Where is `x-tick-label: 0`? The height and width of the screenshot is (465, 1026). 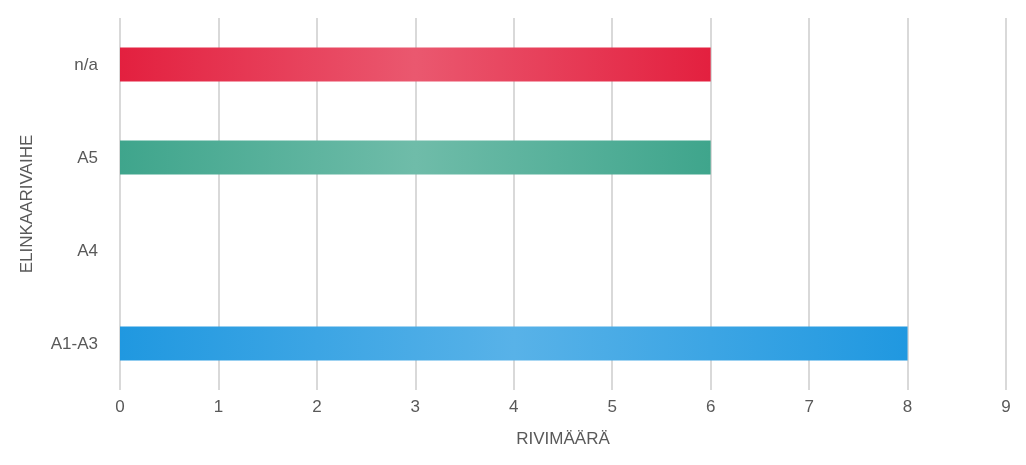 x-tick-label: 0 is located at coordinates (120, 406).